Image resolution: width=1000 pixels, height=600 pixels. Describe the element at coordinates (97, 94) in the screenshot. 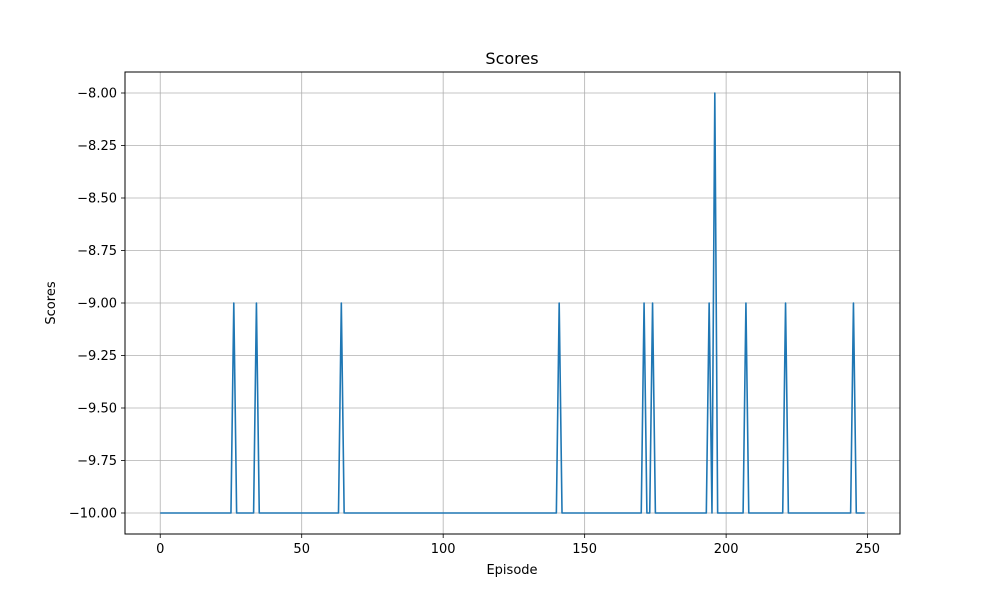

I see `y-tick-label: −8.00` at that location.